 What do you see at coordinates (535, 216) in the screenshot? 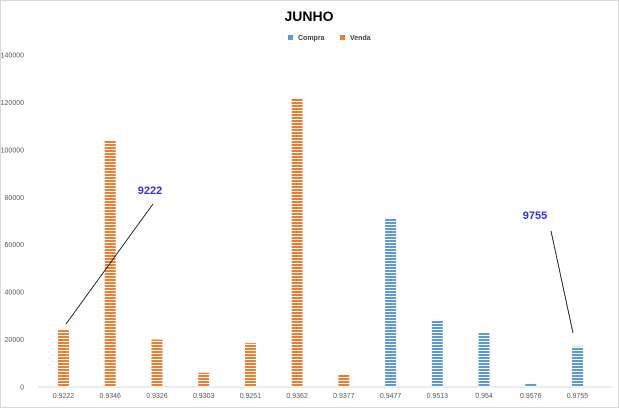
I see `annotation-label-9755: 9755` at bounding box center [535, 216].